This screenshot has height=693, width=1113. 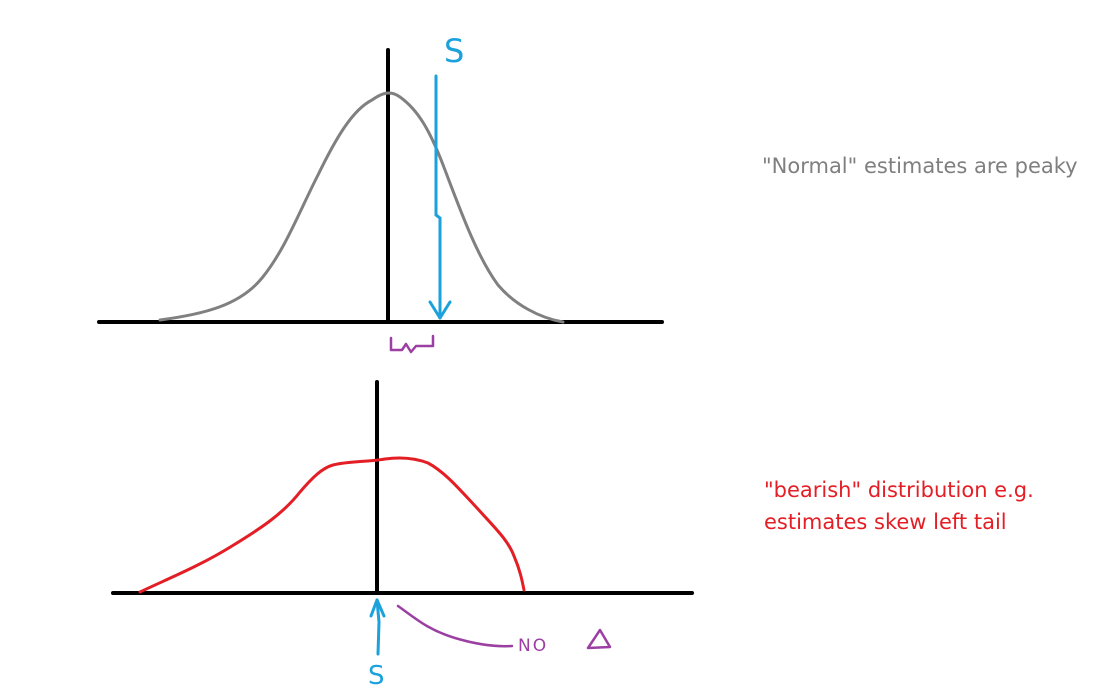 I want to click on delta-triangle-icon, so click(x=599, y=639).